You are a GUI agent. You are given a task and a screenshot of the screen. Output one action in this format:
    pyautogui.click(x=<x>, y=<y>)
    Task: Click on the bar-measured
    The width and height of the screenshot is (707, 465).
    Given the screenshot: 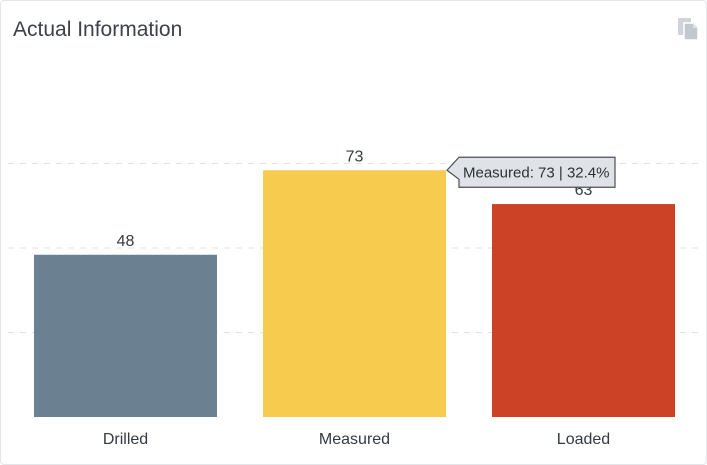 What is the action you would take?
    pyautogui.click(x=354, y=293)
    